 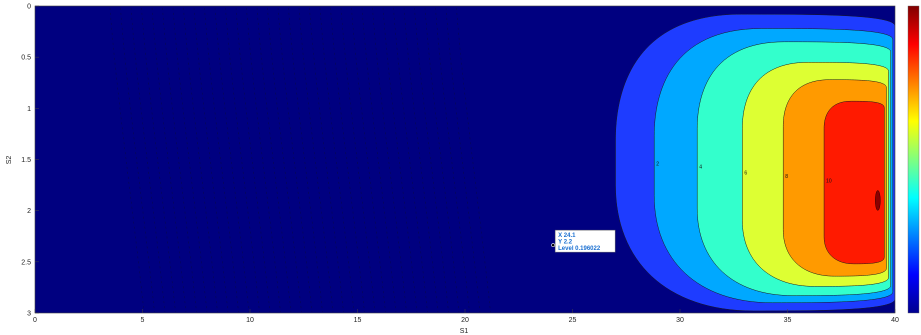 What do you see at coordinates (788, 320) in the screenshot?
I see `x-tick-label: 35` at bounding box center [788, 320].